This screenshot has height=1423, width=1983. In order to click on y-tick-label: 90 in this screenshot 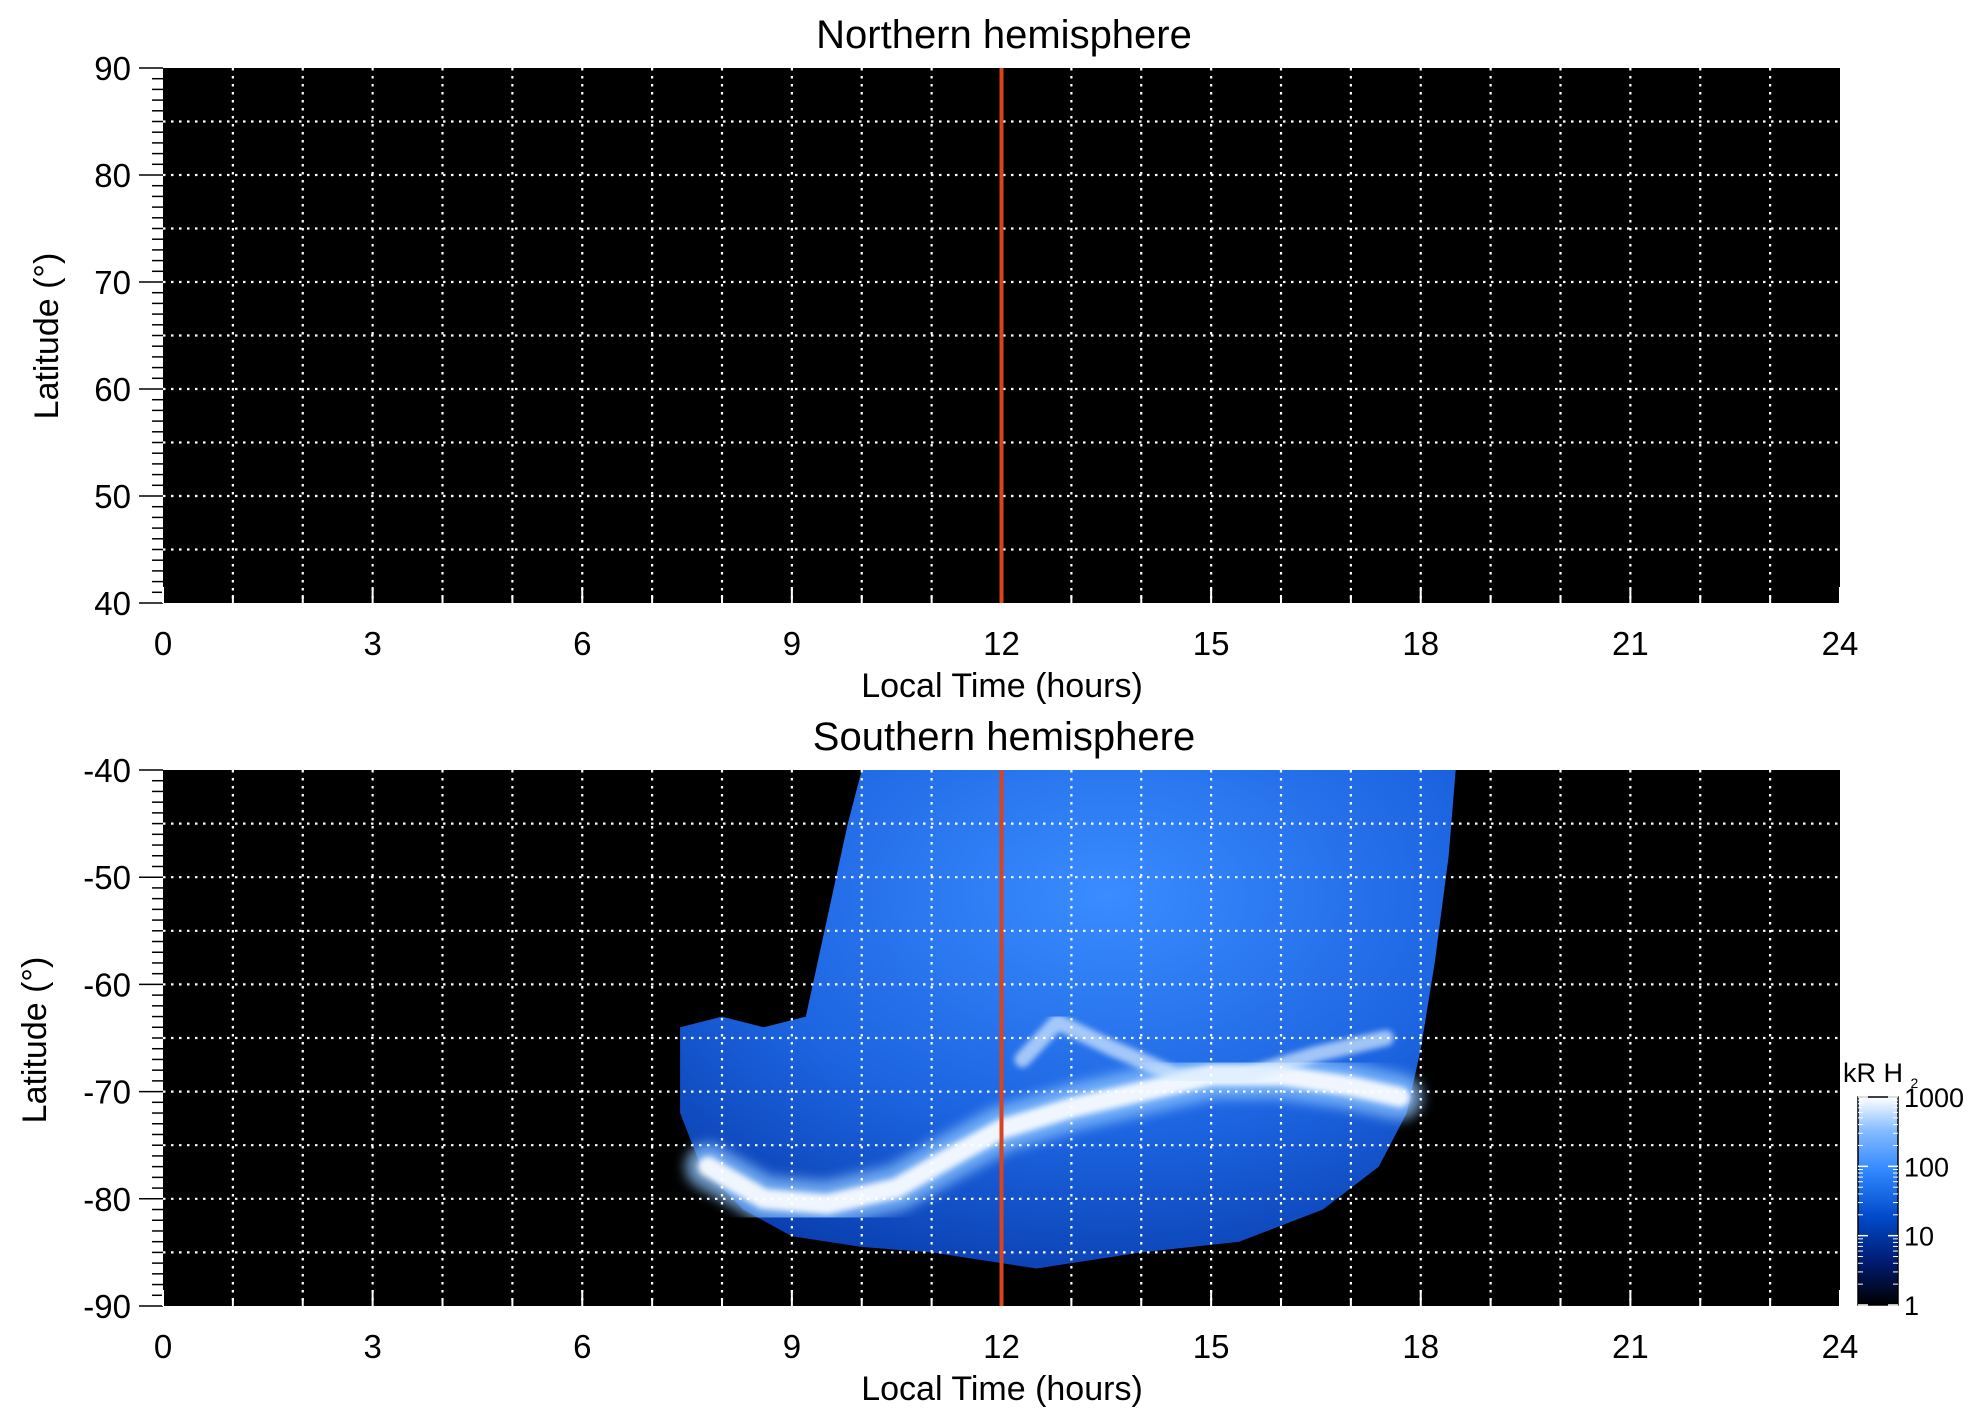, I will do `click(112, 68)`.